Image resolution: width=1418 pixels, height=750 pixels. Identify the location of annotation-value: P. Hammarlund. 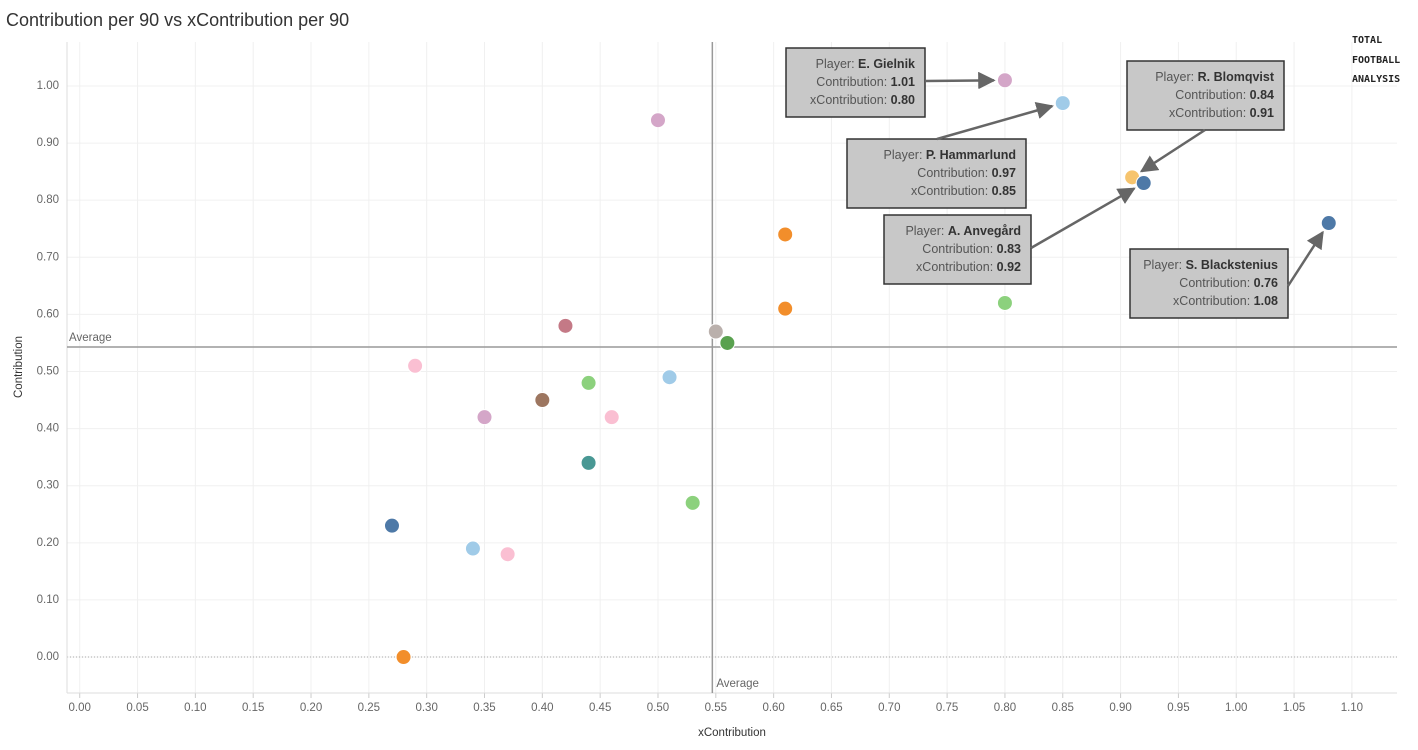
(971, 155).